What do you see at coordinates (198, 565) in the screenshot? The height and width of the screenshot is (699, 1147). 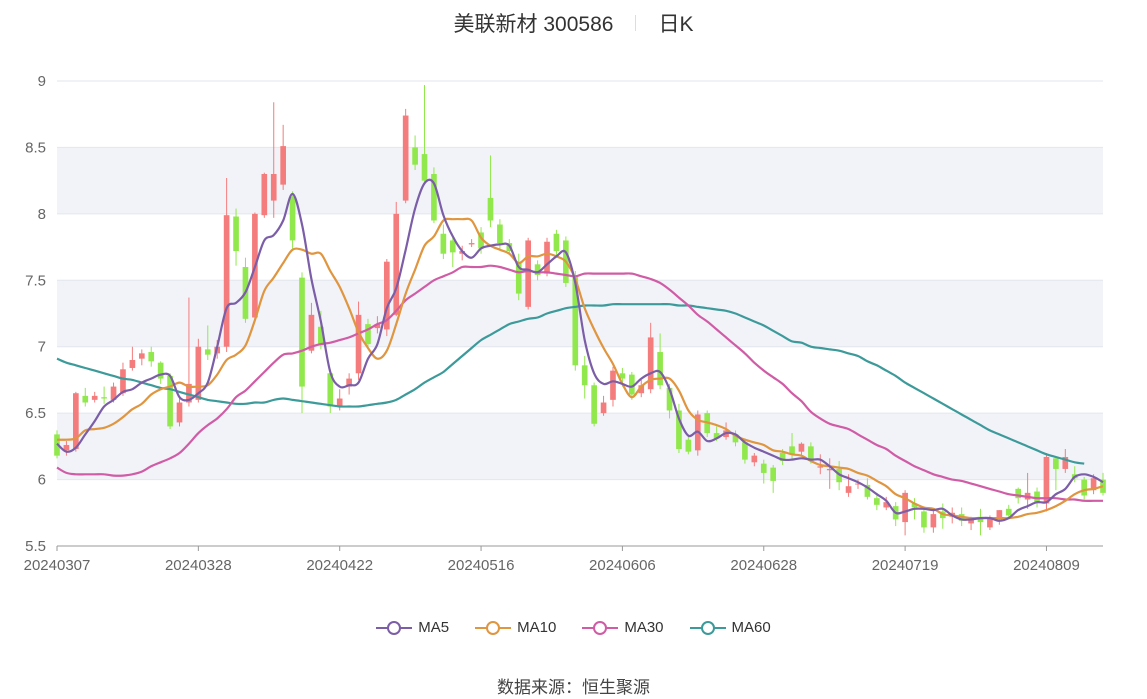 I see `x-tick-label: 20240328` at bounding box center [198, 565].